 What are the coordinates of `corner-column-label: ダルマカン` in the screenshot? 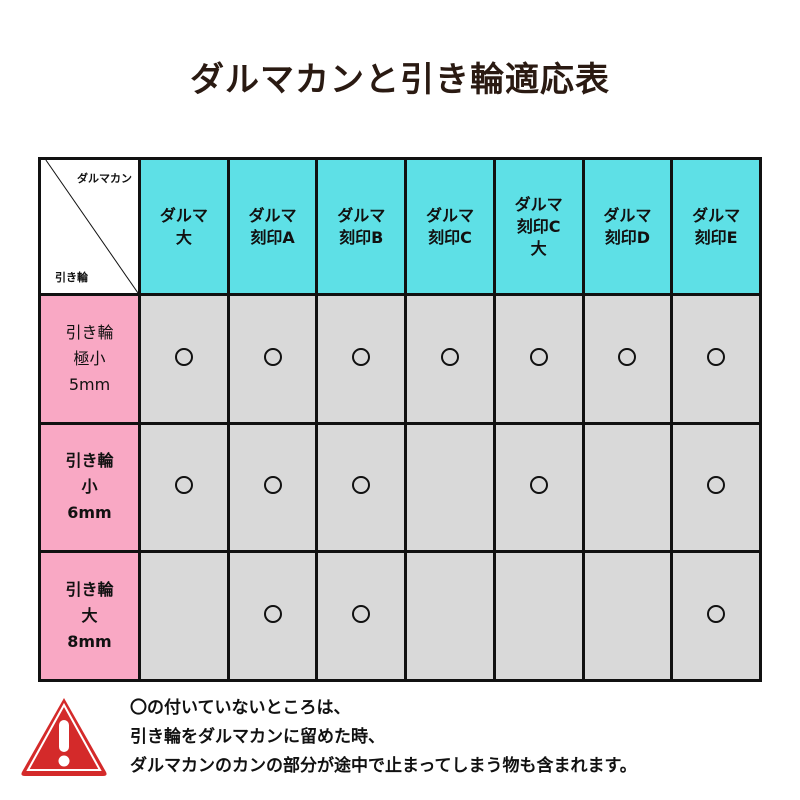 It's located at (104, 178).